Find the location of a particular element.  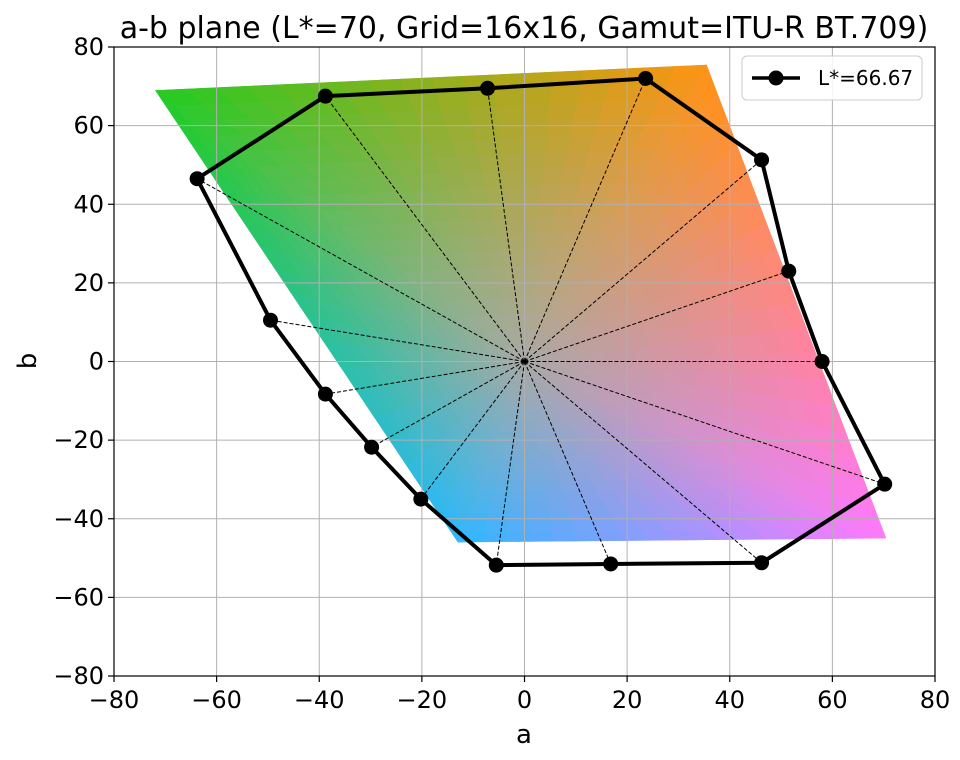

x-tick-label: 20 is located at coordinates (627, 700).